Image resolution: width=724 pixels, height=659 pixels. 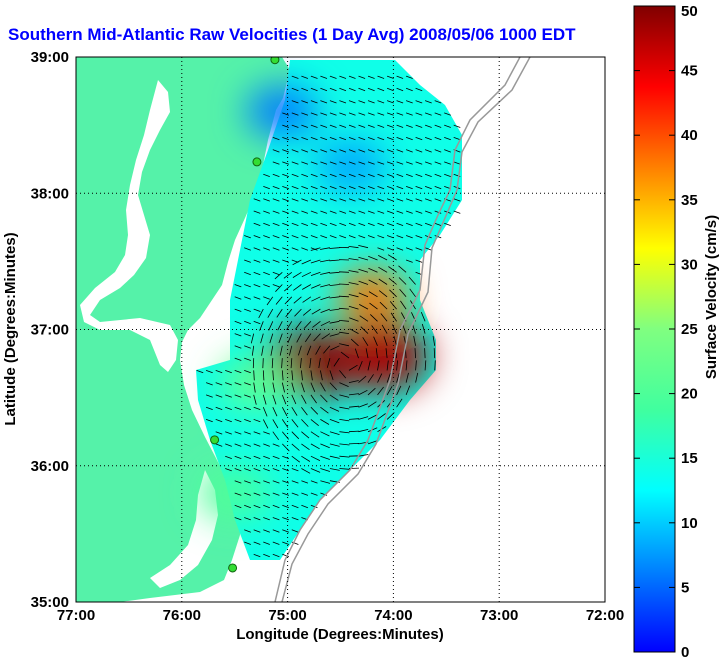 What do you see at coordinates (76, 615) in the screenshot?
I see `x-tick-label: 77:00` at bounding box center [76, 615].